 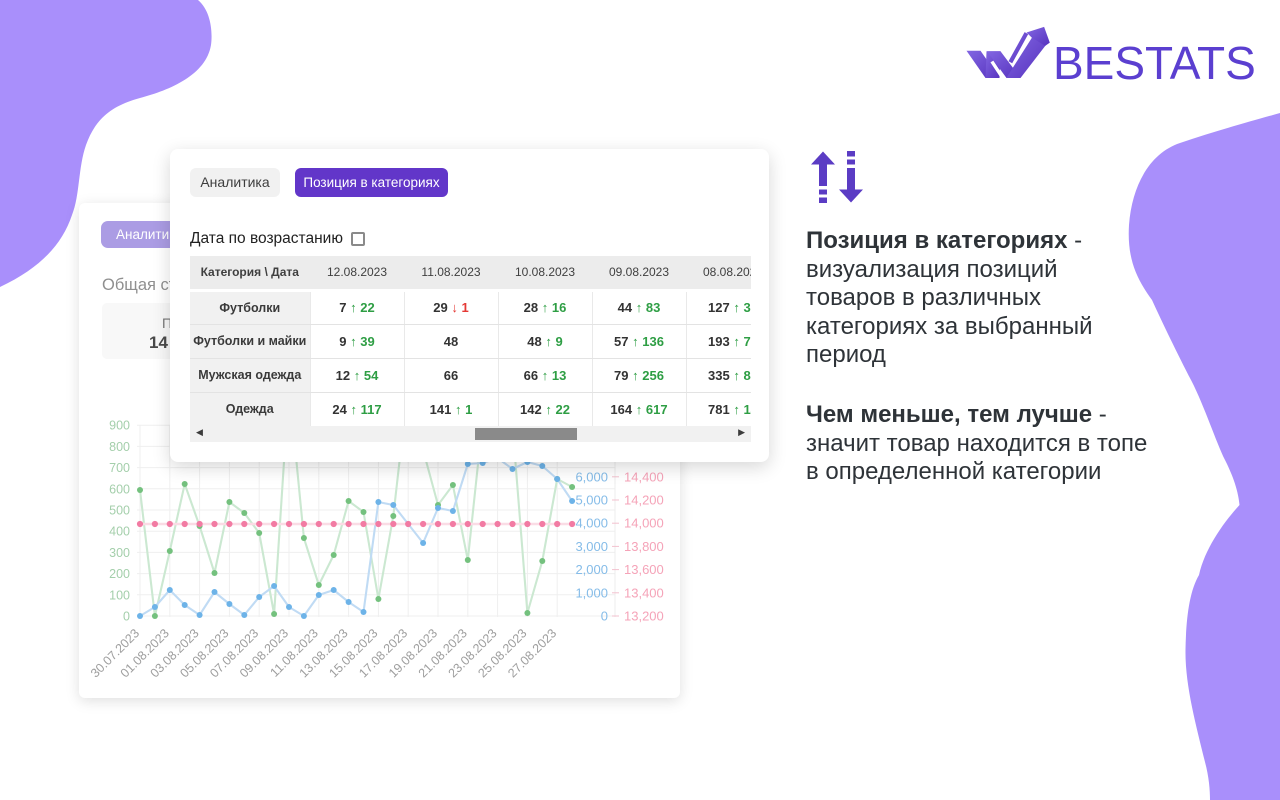 I want to click on svg-text: 700, so click(x=119, y=468).